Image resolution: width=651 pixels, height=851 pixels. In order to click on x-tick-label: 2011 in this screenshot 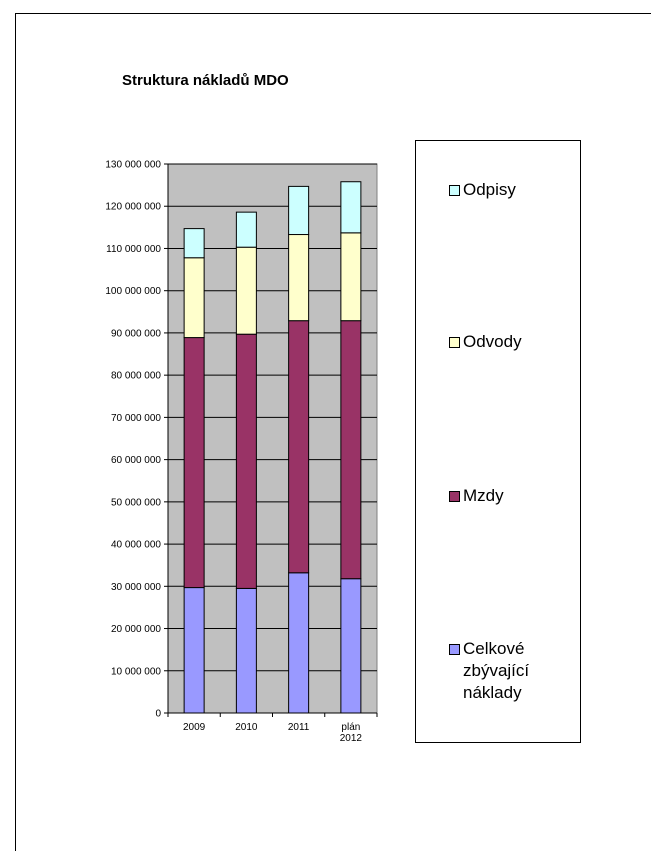, I will do `click(299, 727)`.